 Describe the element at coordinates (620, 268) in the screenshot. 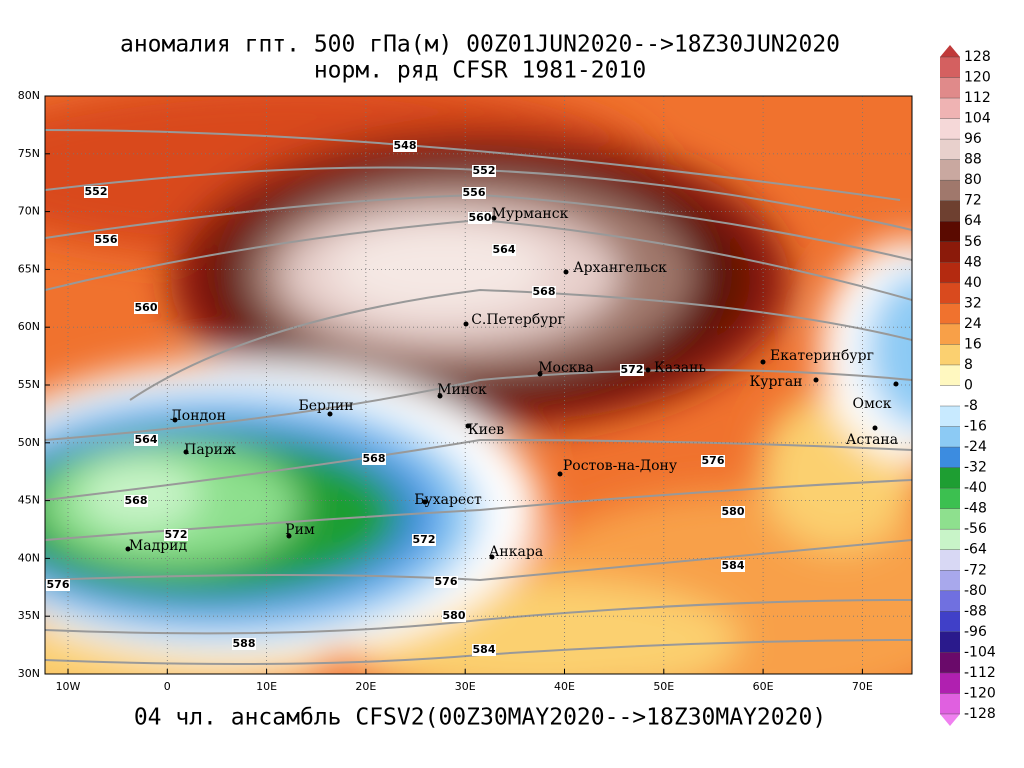

I see `city-label: Архангельск` at that location.